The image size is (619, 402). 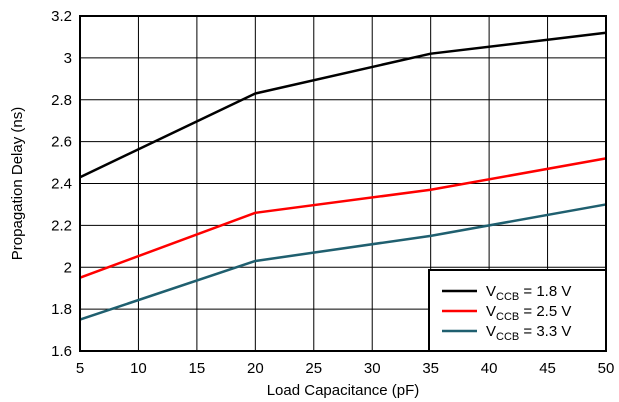 What do you see at coordinates (61, 100) in the screenshot?
I see `y-tick-label: 2.8` at bounding box center [61, 100].